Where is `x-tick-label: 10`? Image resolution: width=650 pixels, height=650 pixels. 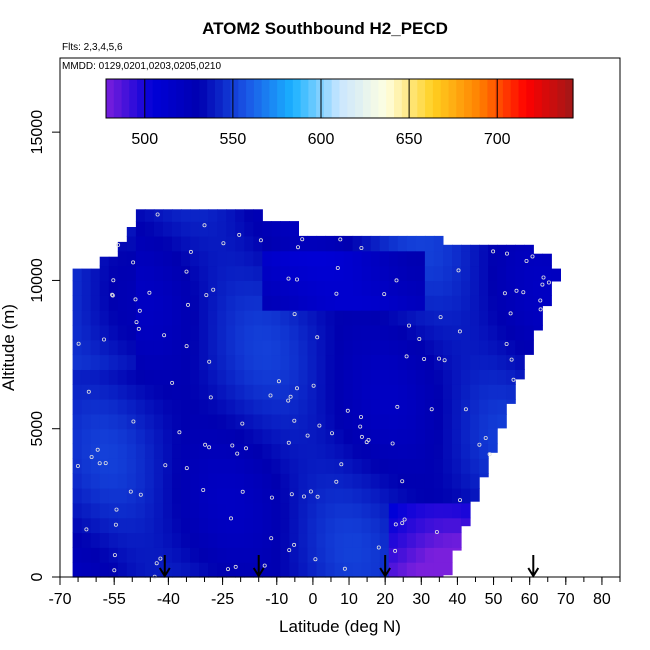
x-tick-label: 10 is located at coordinates (349, 599).